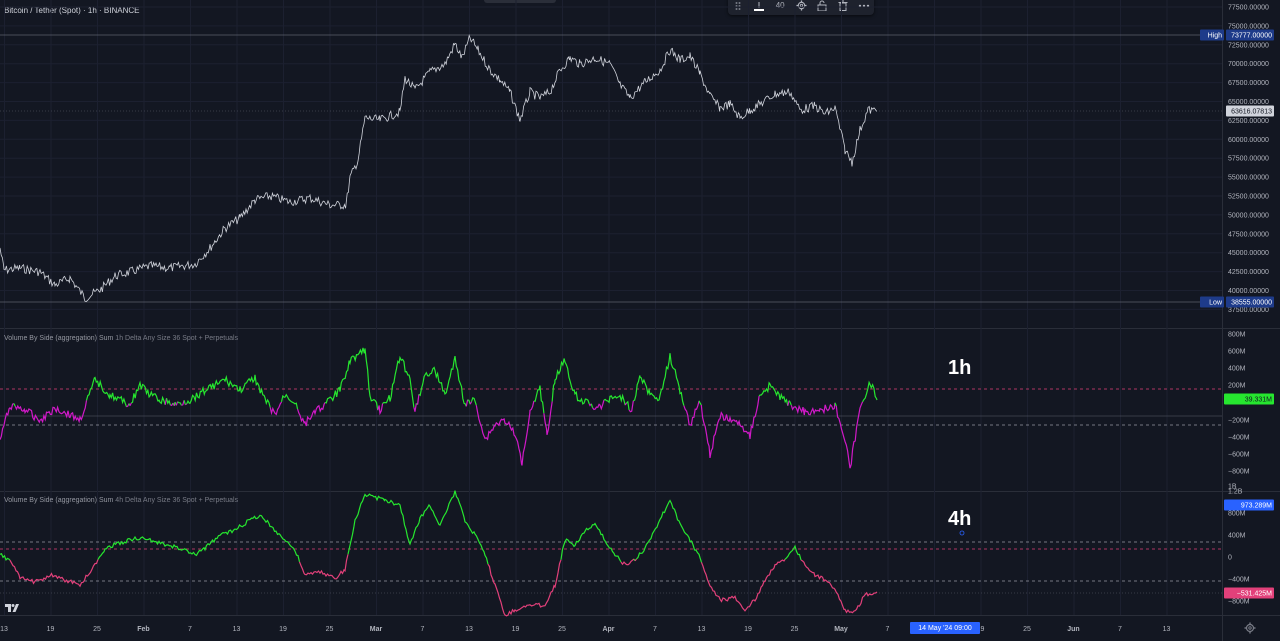 Image resolution: width=1280 pixels, height=641 pixels. Describe the element at coordinates (1248, 121) in the screenshot. I see `price-tick-label: 62500.00000` at that location.